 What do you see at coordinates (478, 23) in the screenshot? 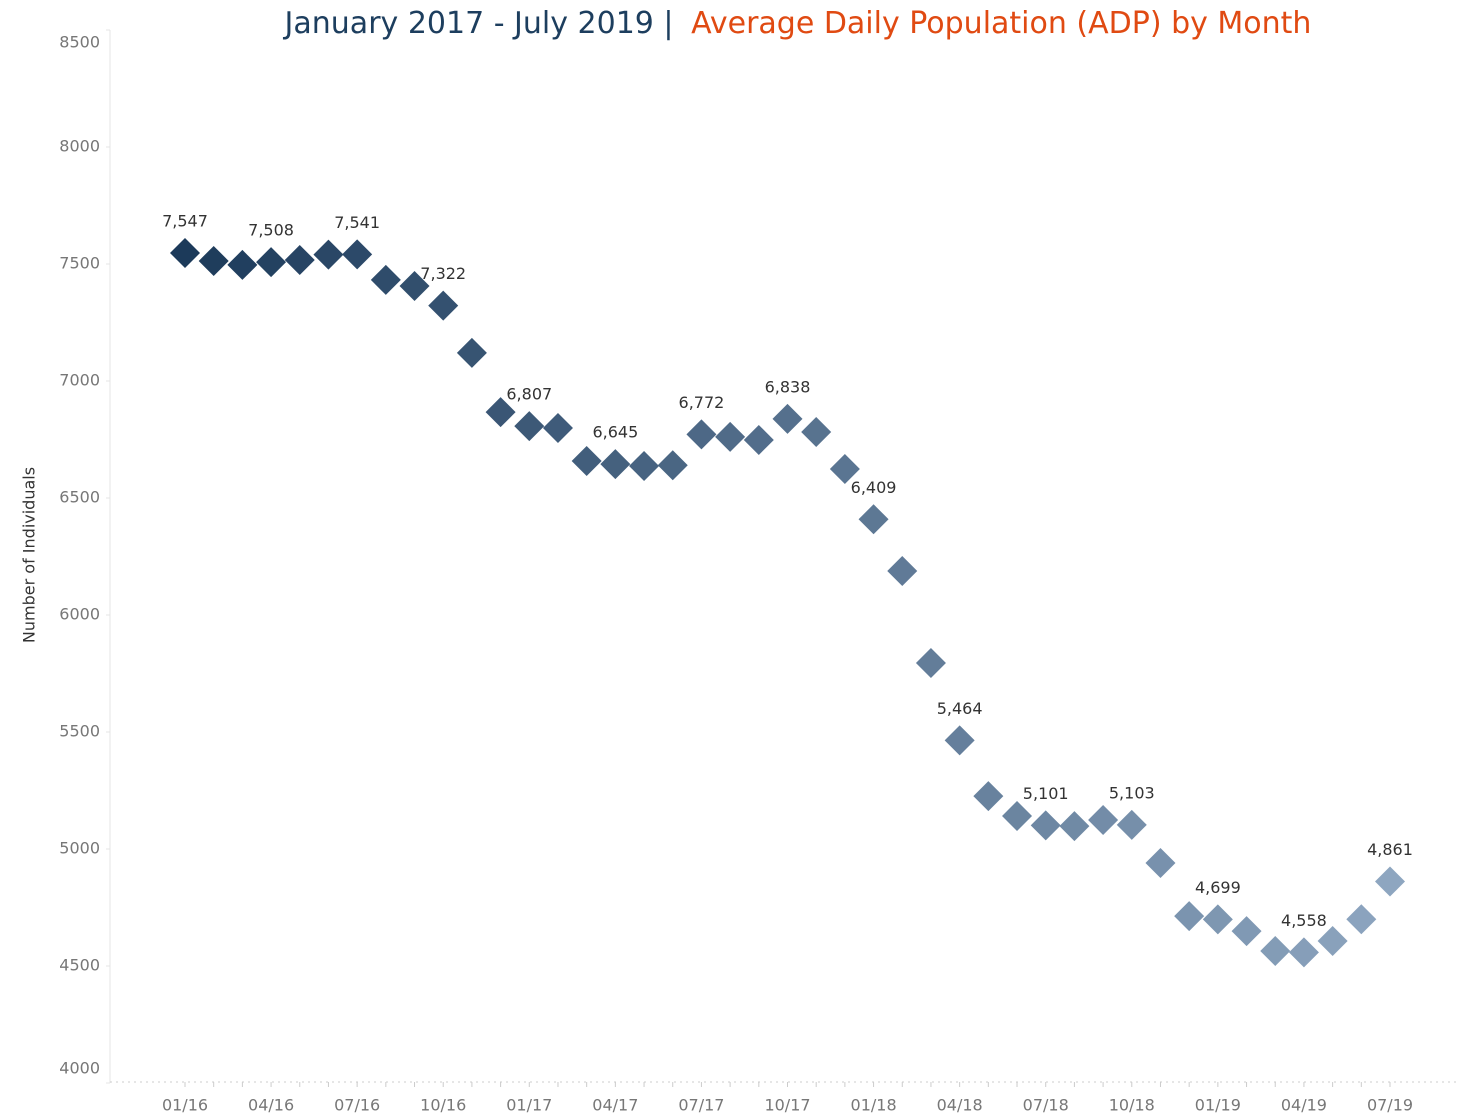
I see `title-part: January 2017 - July 2019 |` at bounding box center [478, 23].